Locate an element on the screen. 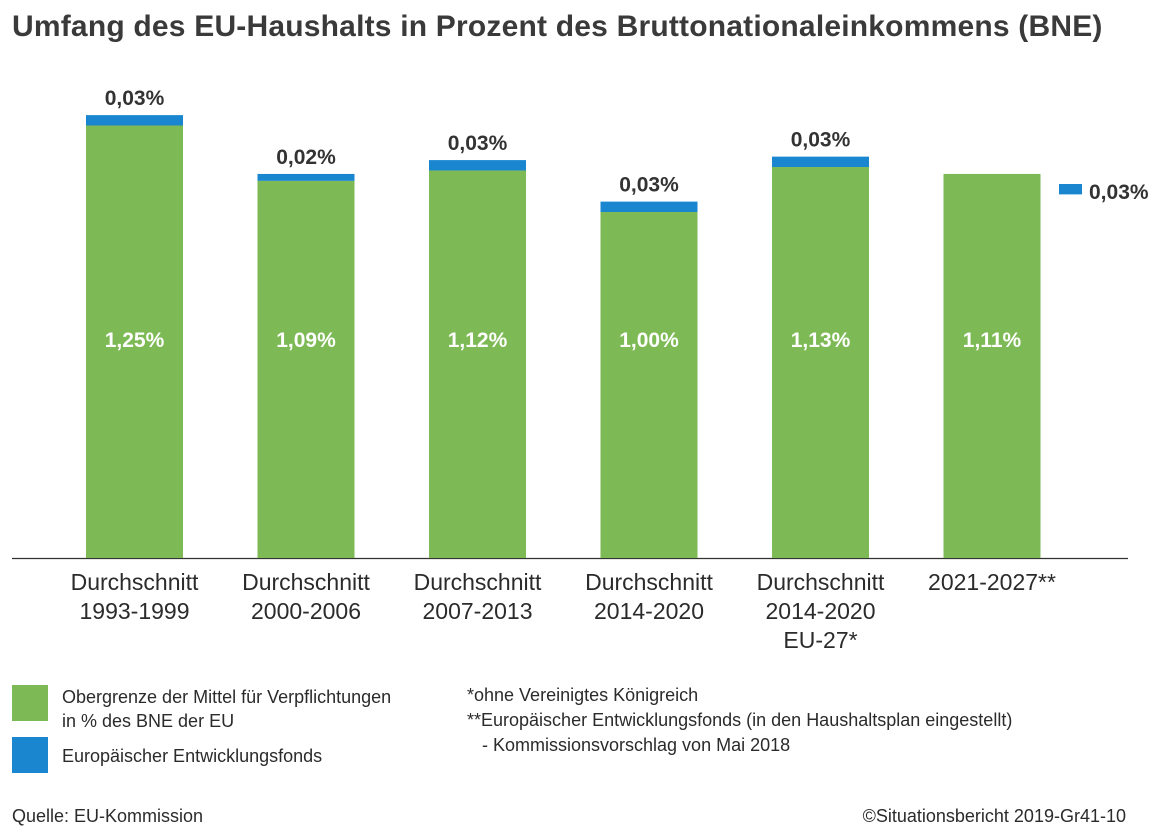 This screenshot has width=1170, height=832. category-label: EU-27* is located at coordinates (820, 640).